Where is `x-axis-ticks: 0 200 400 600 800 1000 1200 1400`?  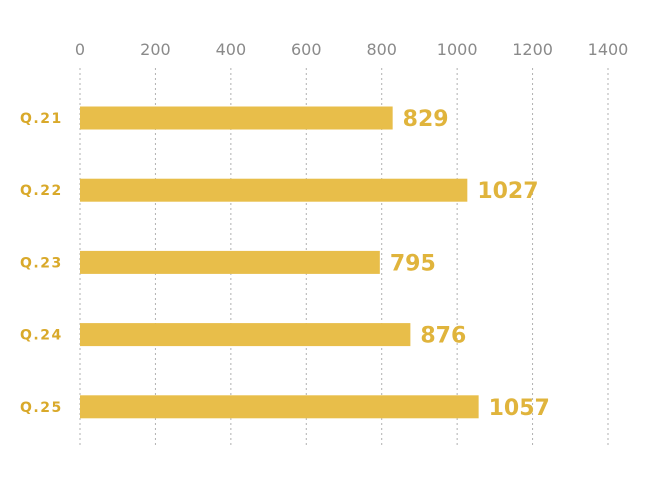
x-axis-ticks: 0 200 400 600 800 1000 1200 1400 is located at coordinates (351, 49).